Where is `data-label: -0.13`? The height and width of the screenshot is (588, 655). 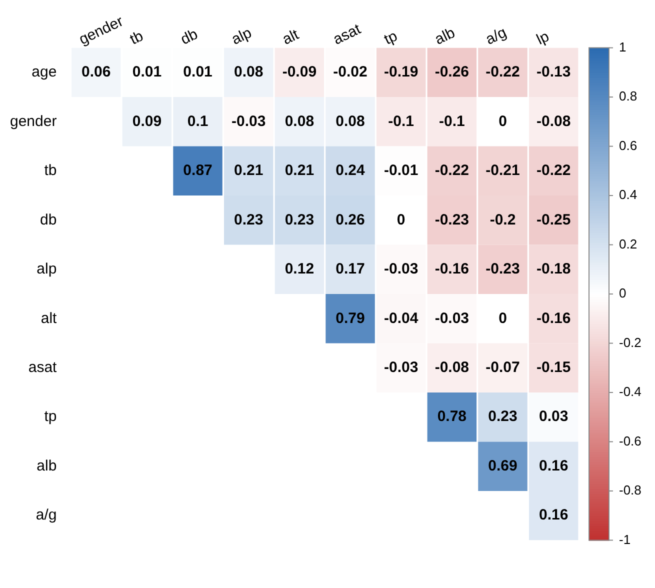
data-label: -0.13 is located at coordinates (553, 72).